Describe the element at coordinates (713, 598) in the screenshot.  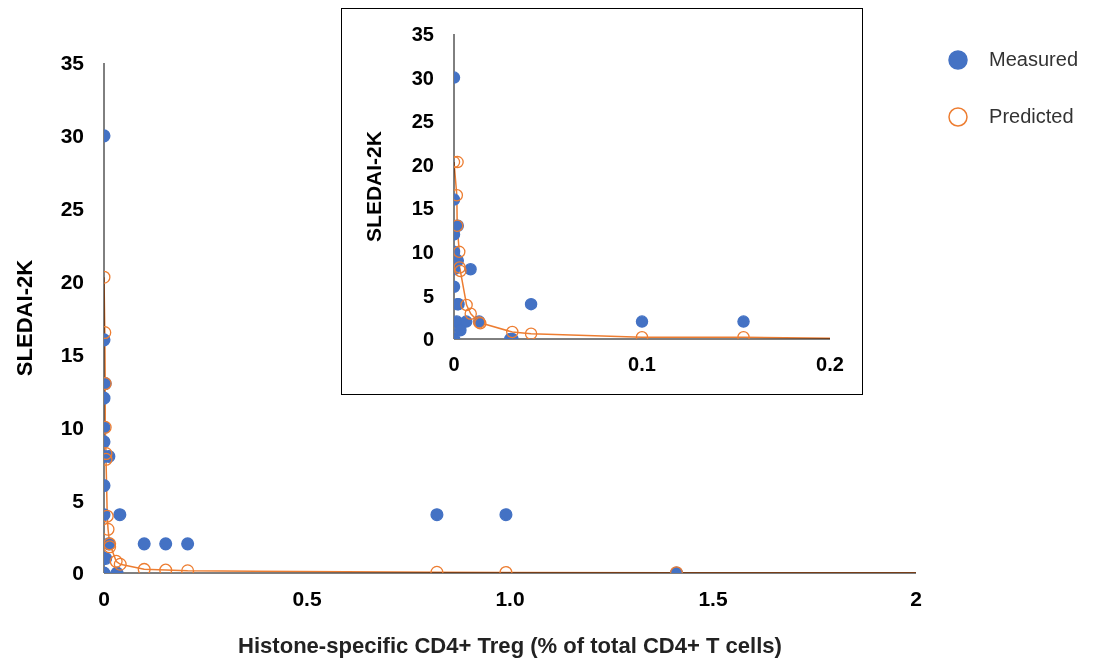
I see `x-tick-label: 1.5` at that location.